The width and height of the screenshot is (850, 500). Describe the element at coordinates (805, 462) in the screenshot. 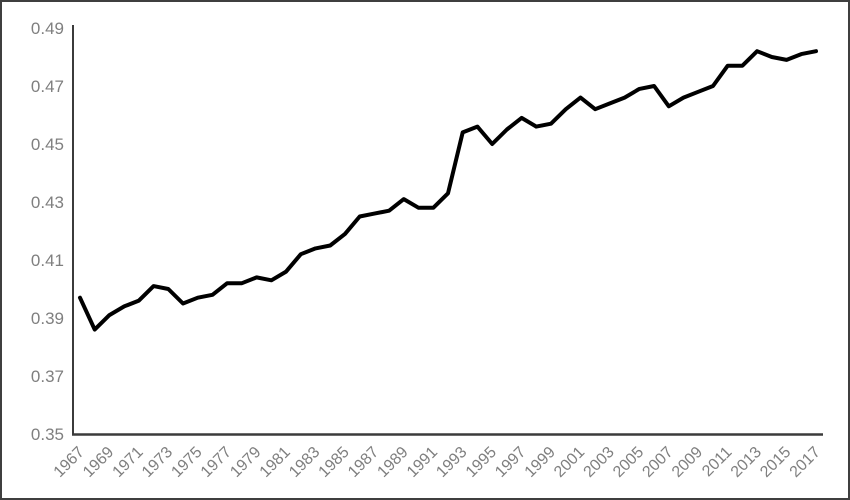

I see `x-axis-tick-label: 2017` at that location.